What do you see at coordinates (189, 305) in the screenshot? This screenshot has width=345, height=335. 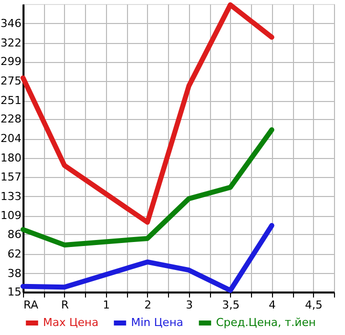 I see `x-tick-label: 3` at bounding box center [189, 305].